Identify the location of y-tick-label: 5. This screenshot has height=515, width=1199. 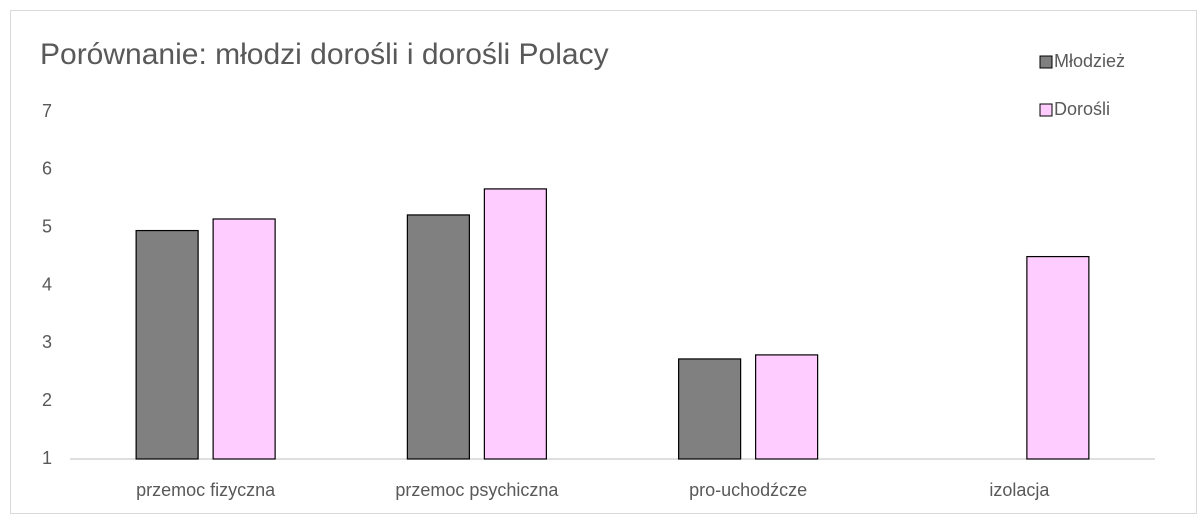
(47, 226).